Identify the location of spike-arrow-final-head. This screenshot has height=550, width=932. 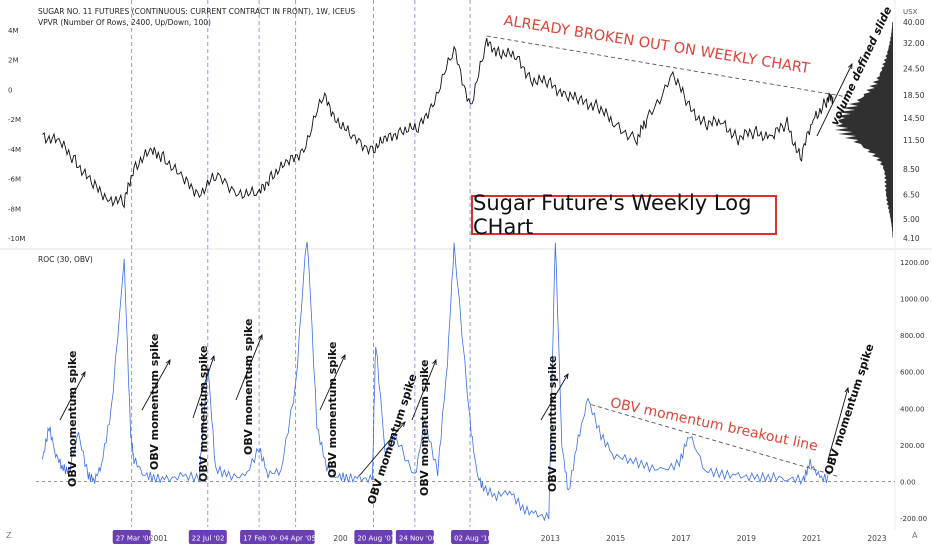
(847, 390).